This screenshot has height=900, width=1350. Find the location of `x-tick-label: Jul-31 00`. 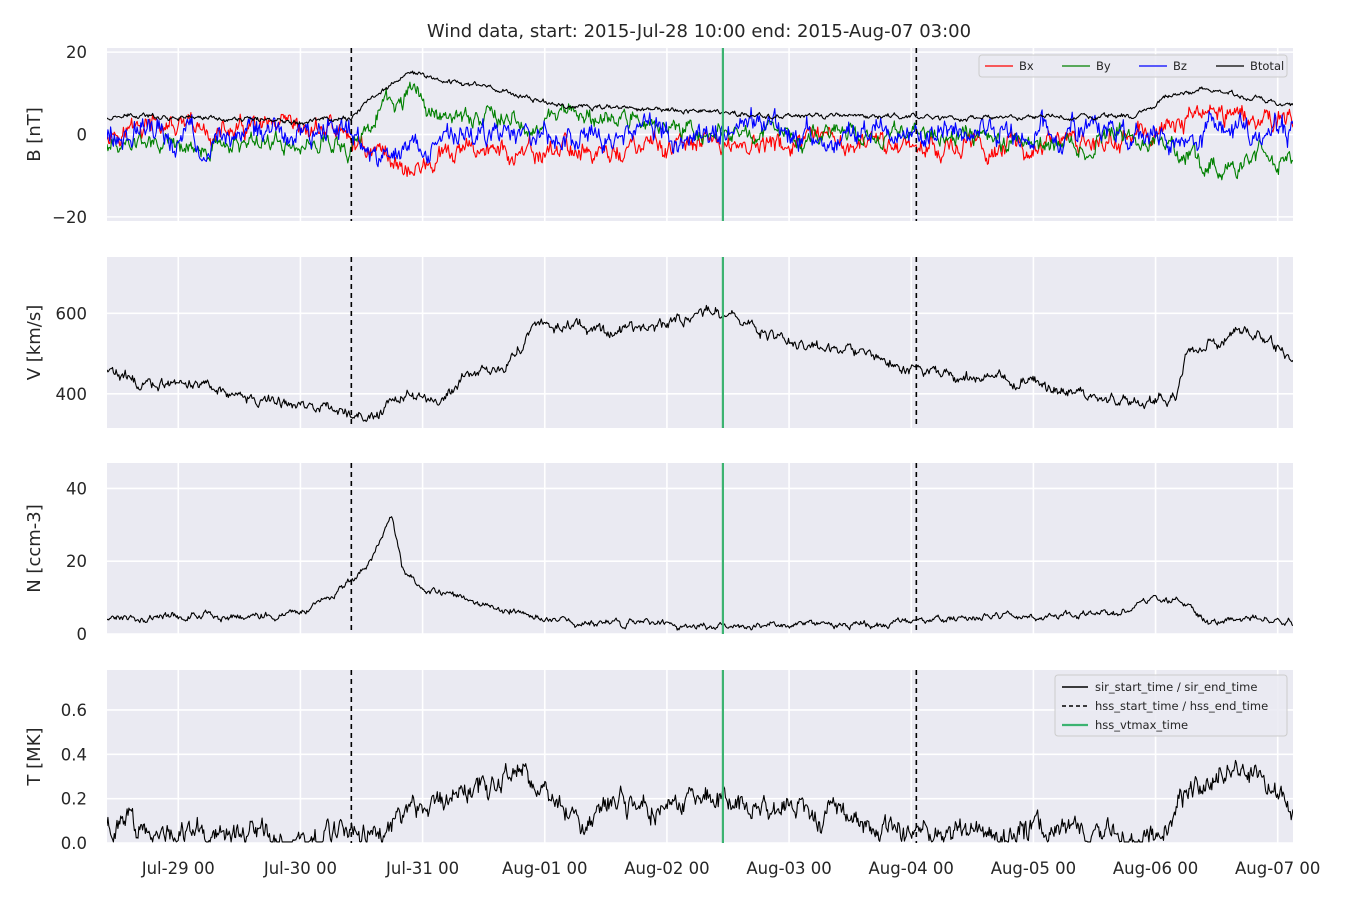

x-tick-label: Jul-31 00 is located at coordinates (422, 868).